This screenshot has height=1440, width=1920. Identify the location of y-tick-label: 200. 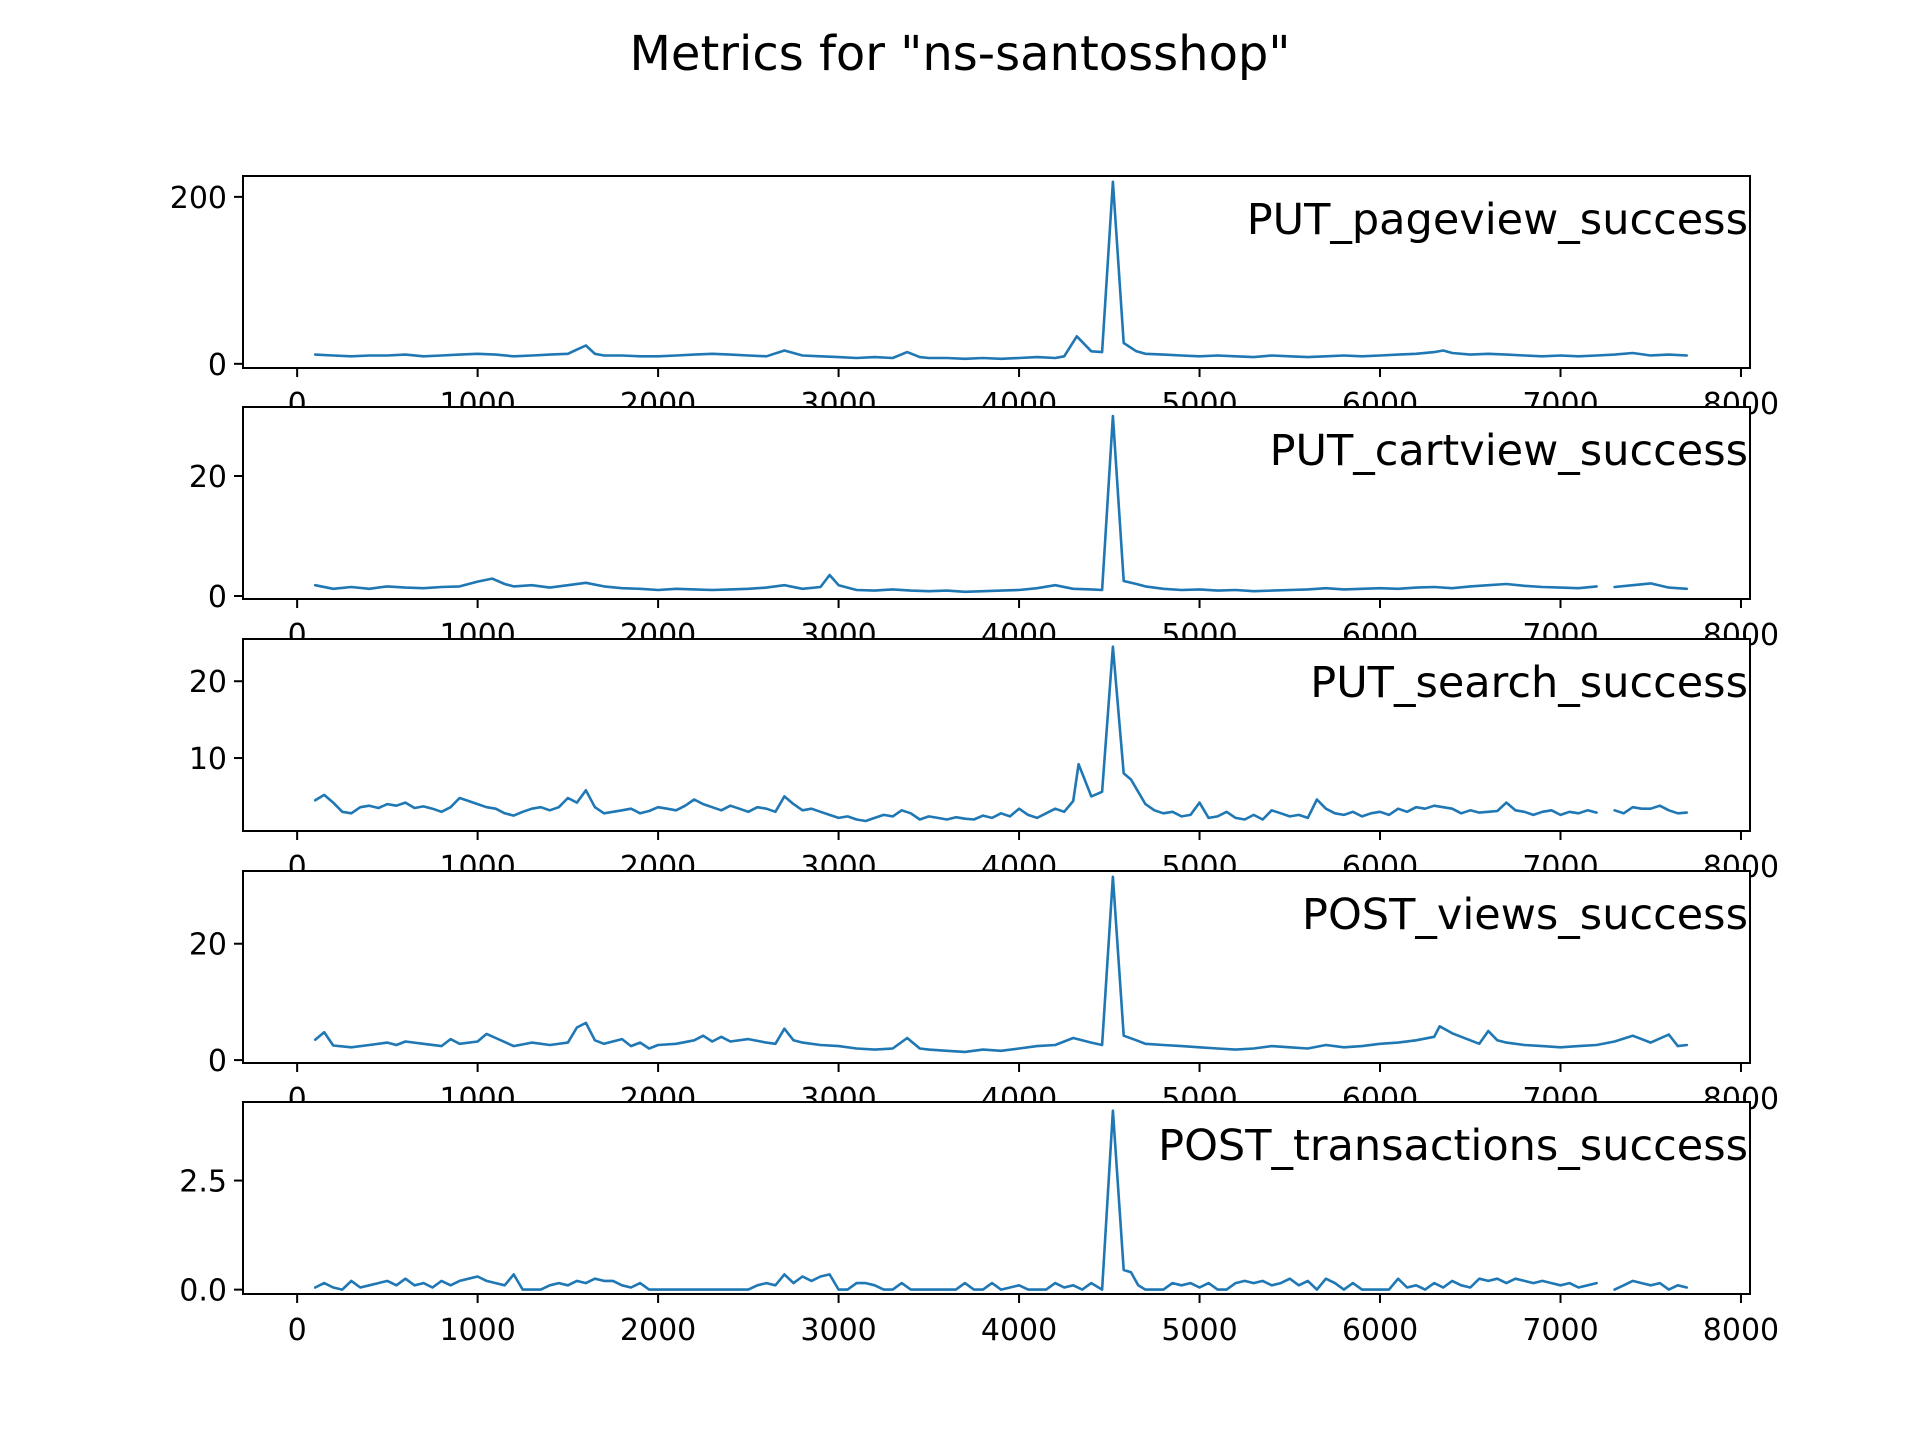
(198, 198).